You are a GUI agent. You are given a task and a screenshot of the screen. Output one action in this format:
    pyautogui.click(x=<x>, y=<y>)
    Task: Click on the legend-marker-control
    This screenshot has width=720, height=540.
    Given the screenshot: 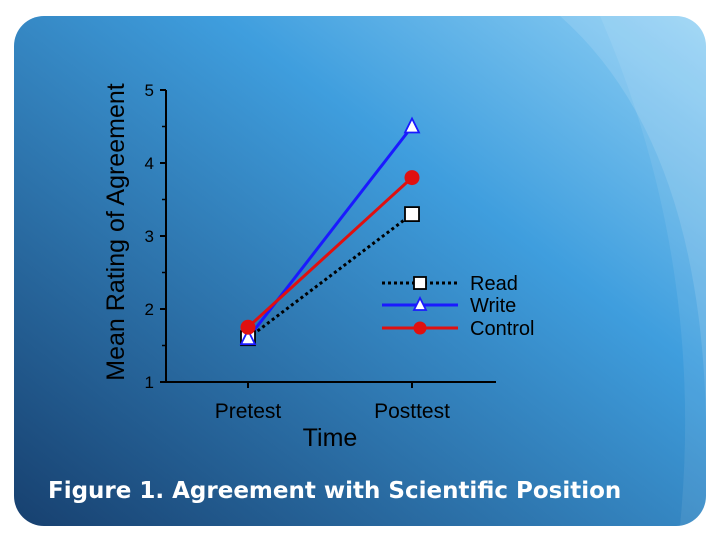 What is the action you would take?
    pyautogui.click(x=420, y=328)
    